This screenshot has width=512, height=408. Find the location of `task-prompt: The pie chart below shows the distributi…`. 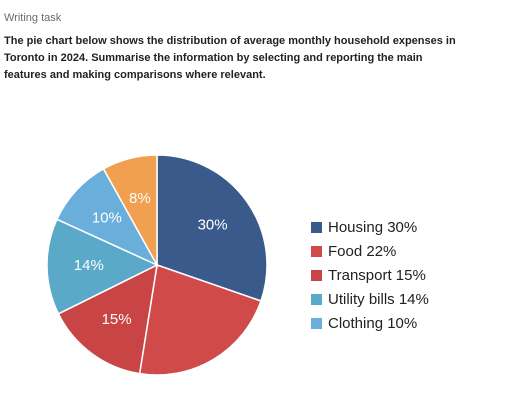

task-prompt: The pie chart below shows the distributi… is located at coordinates (254, 58).